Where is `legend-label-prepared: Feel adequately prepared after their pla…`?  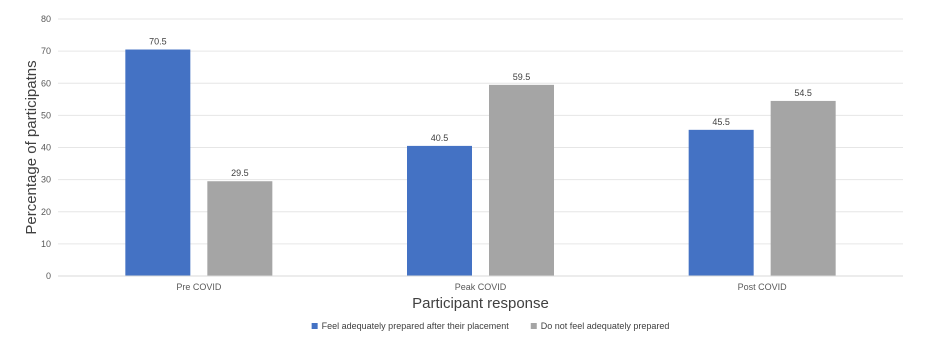
legend-label-prepared: Feel adequately prepared after their pla… is located at coordinates (416, 326).